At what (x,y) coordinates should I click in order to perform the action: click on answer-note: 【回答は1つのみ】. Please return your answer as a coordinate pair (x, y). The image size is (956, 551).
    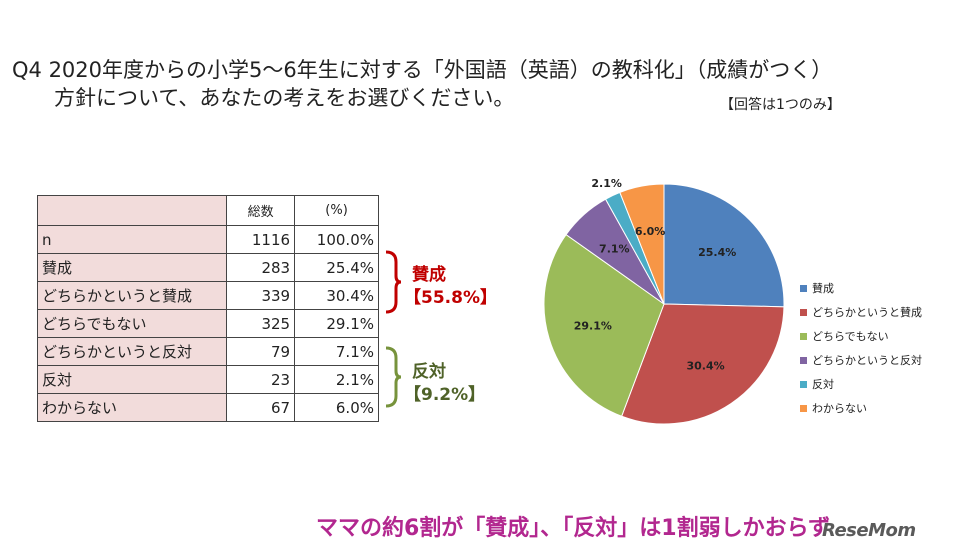
    Looking at the image, I should click on (780, 105).